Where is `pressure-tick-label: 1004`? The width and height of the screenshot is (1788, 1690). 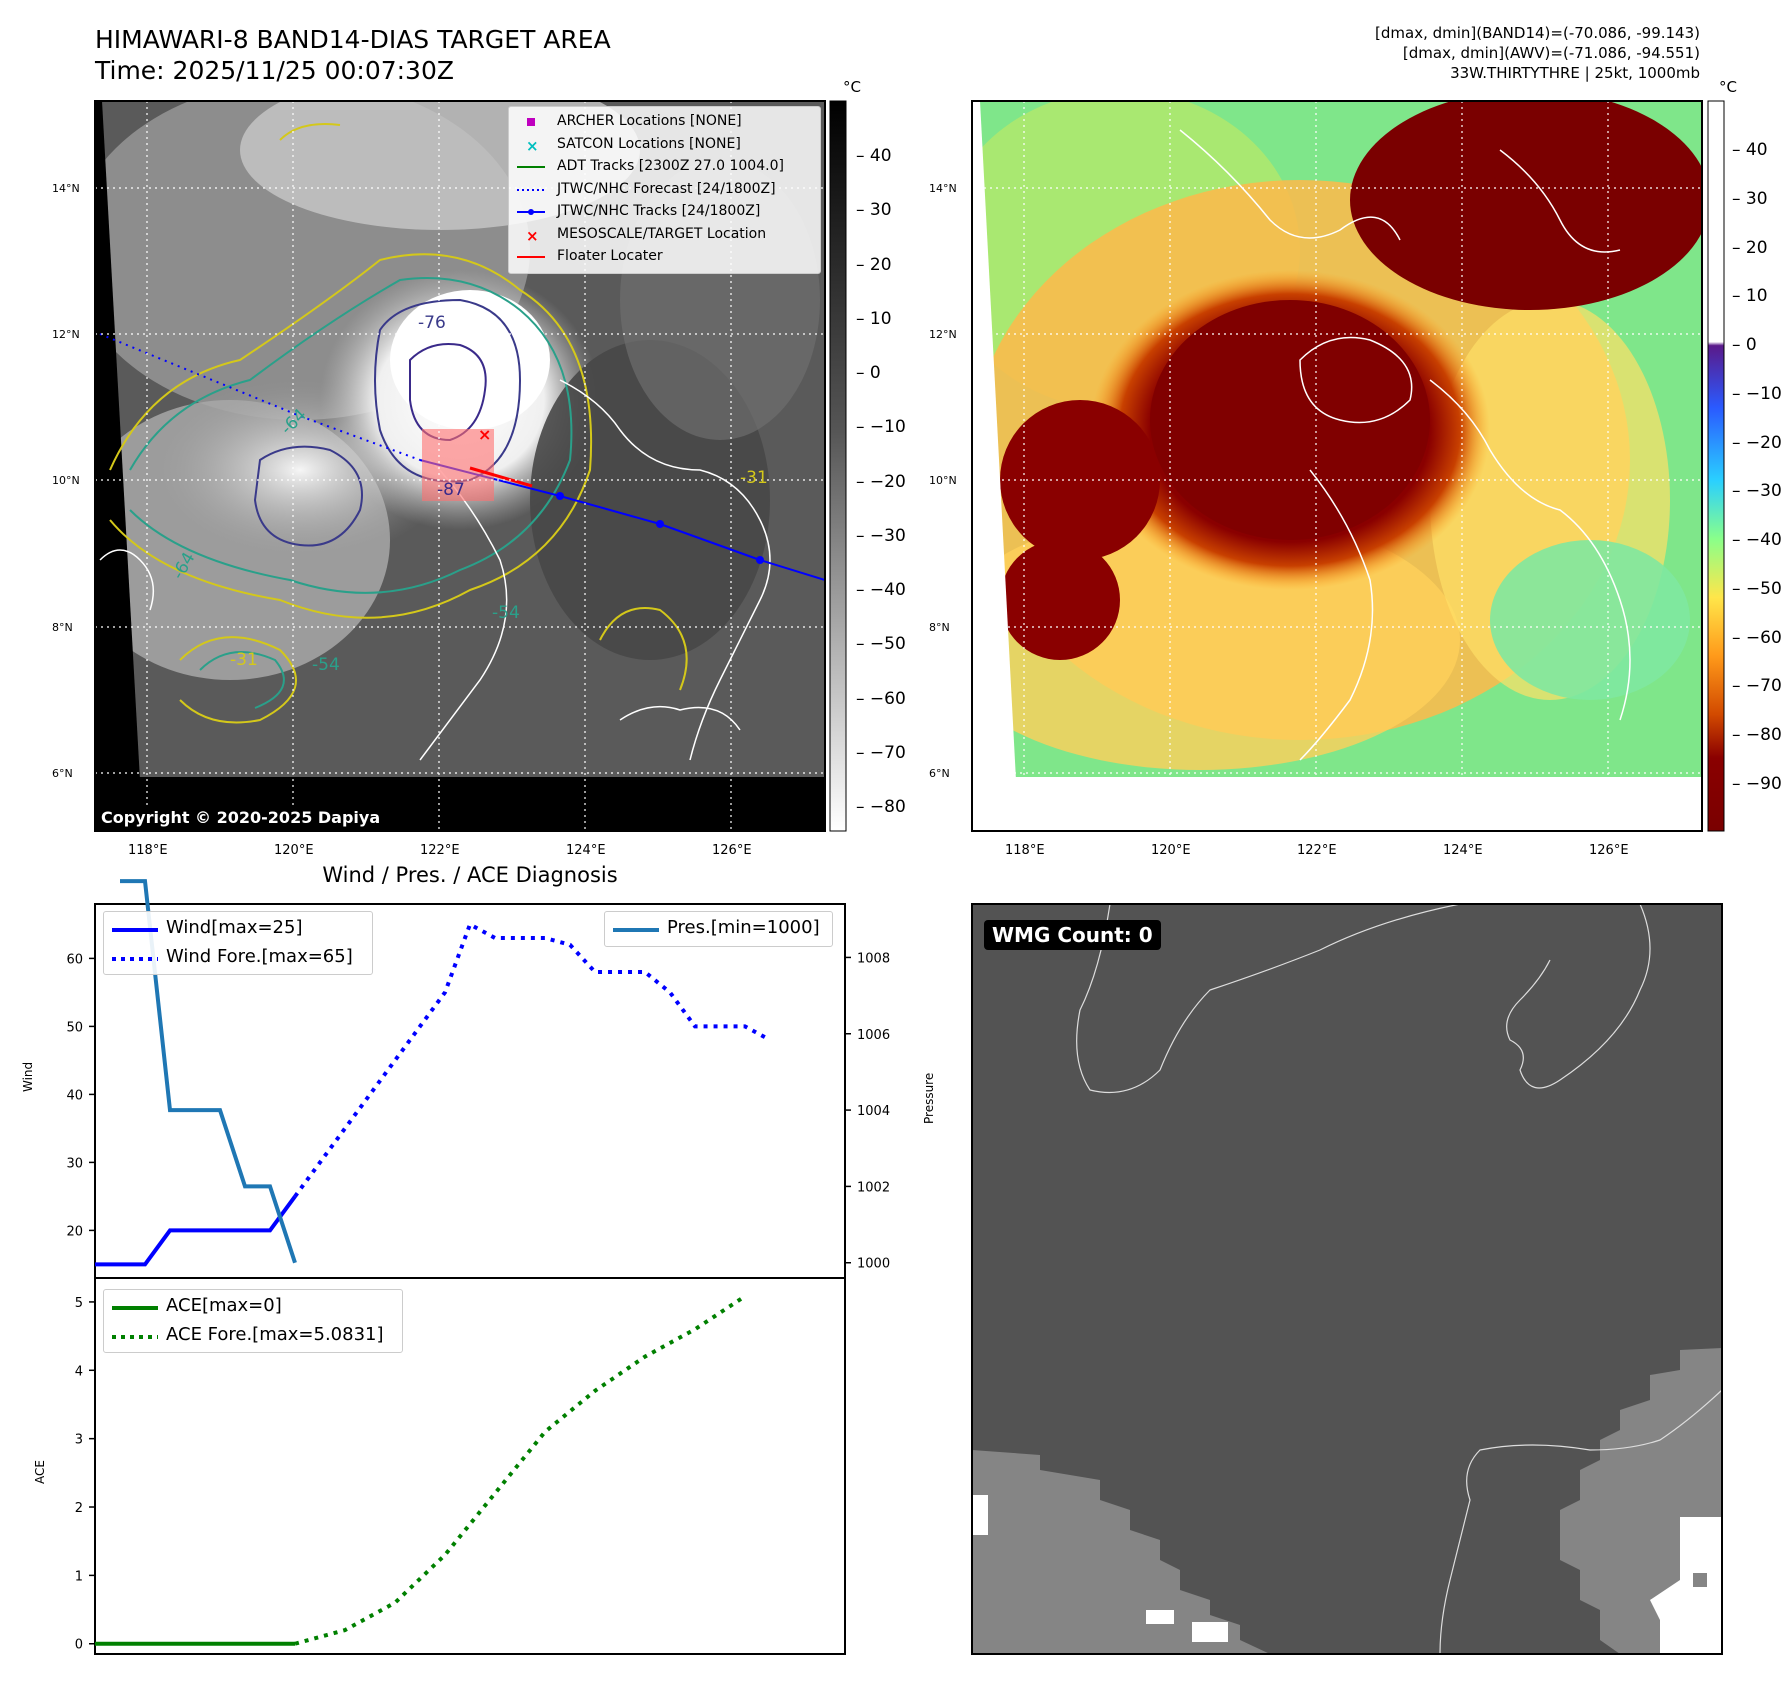
pressure-tick-label: 1004 is located at coordinates (873, 1111).